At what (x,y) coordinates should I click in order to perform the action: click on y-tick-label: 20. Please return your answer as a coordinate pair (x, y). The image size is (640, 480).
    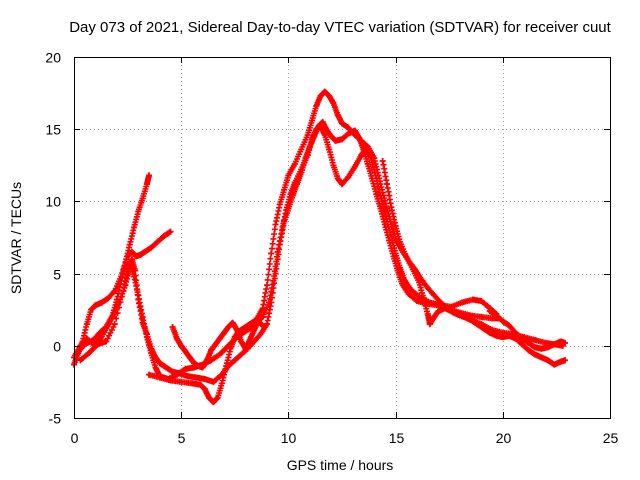
    Looking at the image, I should click on (53, 58).